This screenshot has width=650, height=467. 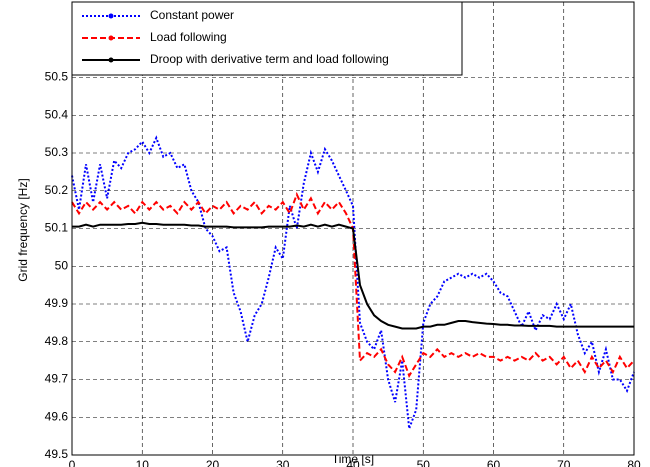 What do you see at coordinates (62, 265) in the screenshot?
I see `y-tick-label: 50` at bounding box center [62, 265].